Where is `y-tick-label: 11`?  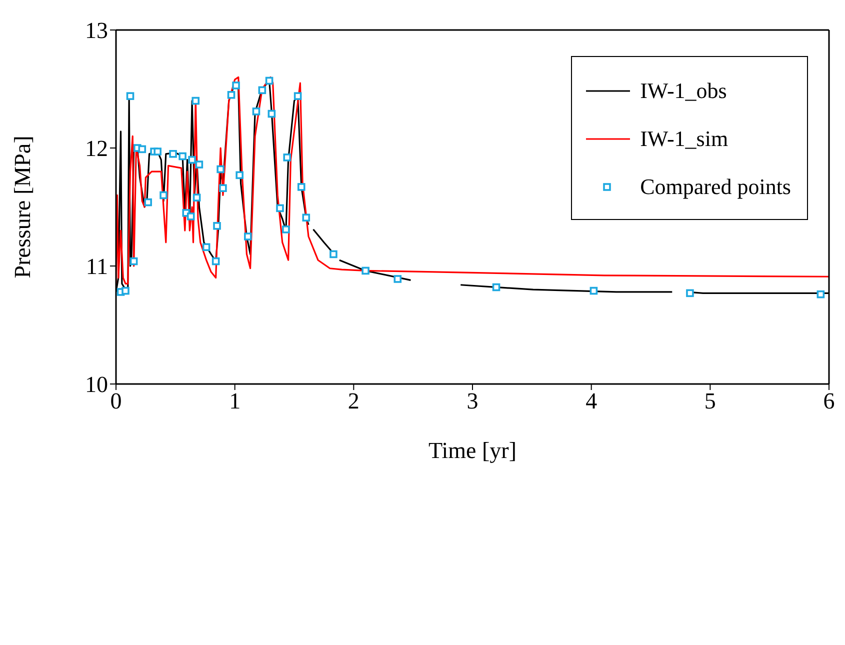 y-tick-label: 11 is located at coordinates (97, 267).